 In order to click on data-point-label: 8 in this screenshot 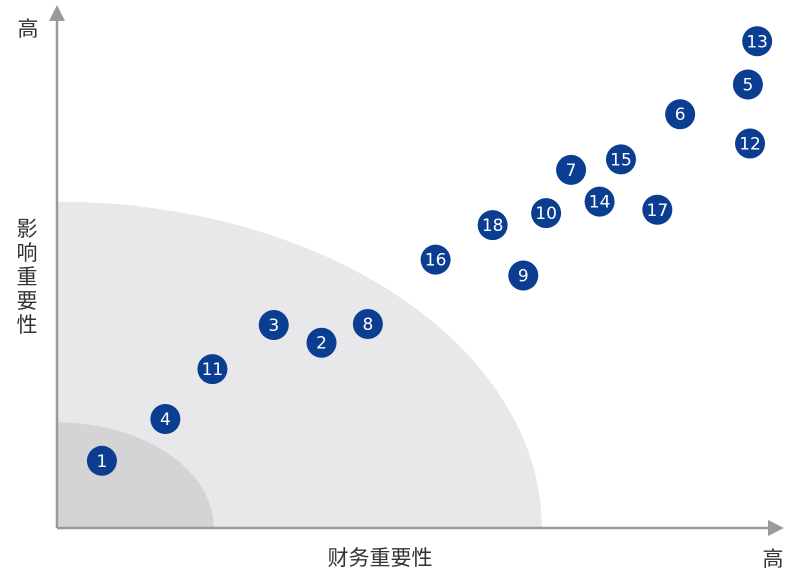, I will do `click(367, 325)`.